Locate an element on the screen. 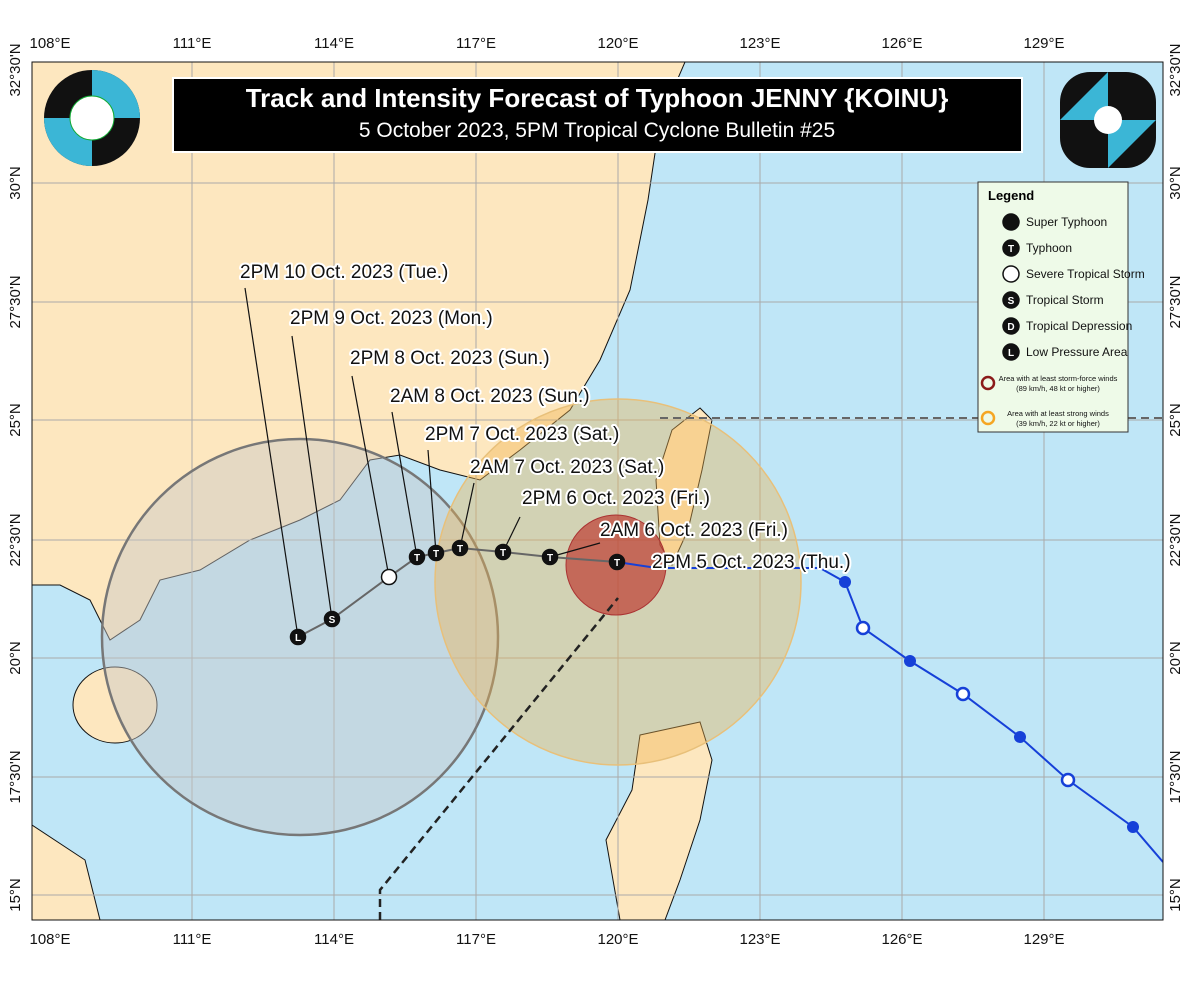 The width and height of the screenshot is (1200, 987). forecast-label: 2PM 10 Oct. 2023 (Tue.) is located at coordinates (344, 272).